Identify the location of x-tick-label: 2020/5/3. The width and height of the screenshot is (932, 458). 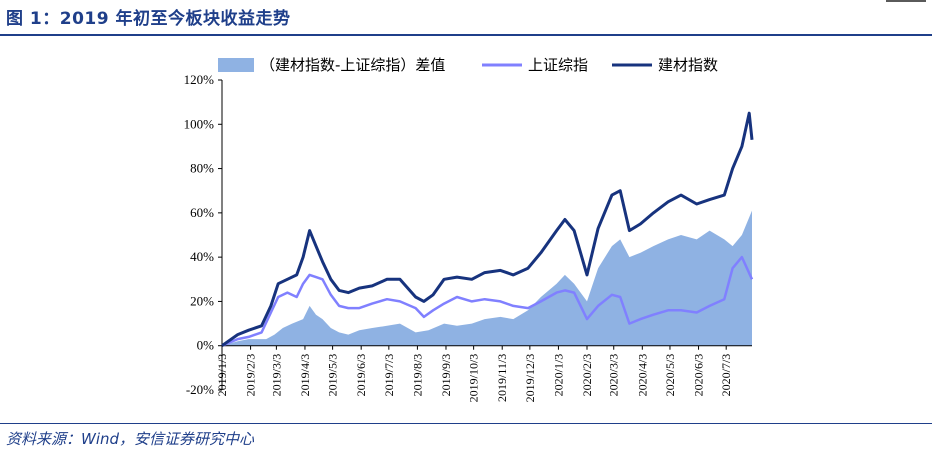
(670, 375).